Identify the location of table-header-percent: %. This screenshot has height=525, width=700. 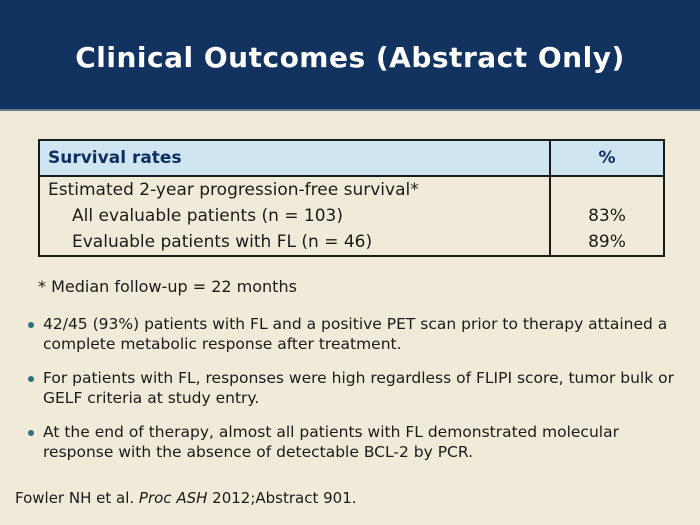
(606, 158).